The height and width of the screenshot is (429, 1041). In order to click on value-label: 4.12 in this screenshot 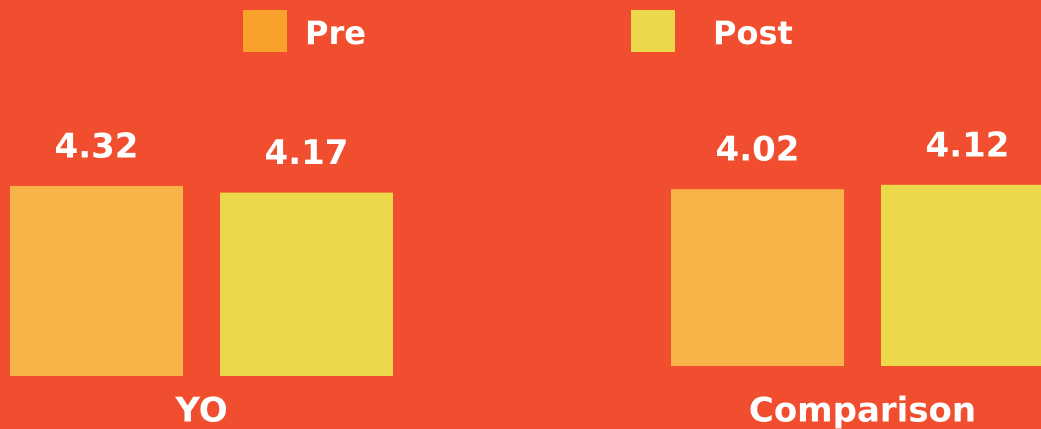, I will do `click(968, 145)`.